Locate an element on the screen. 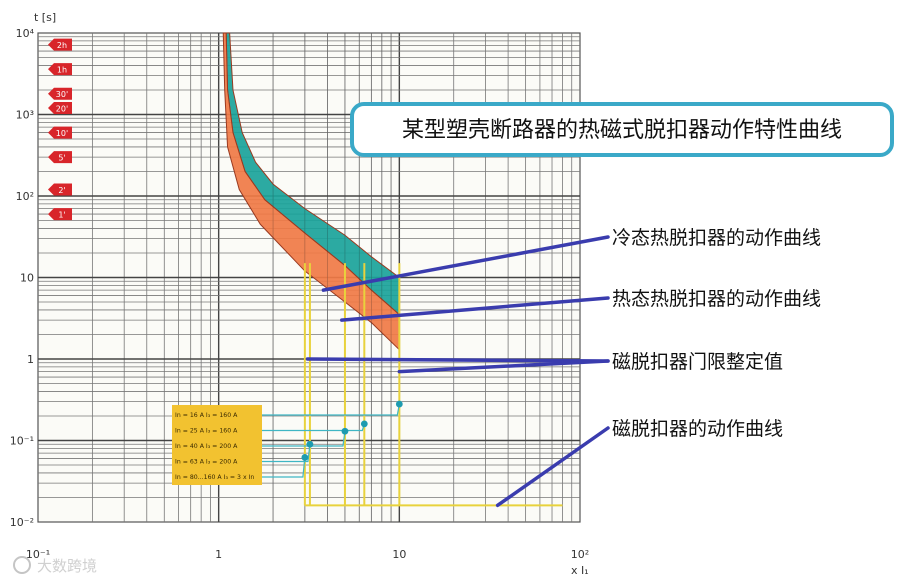  legend-box is located at coordinates (217, 445).